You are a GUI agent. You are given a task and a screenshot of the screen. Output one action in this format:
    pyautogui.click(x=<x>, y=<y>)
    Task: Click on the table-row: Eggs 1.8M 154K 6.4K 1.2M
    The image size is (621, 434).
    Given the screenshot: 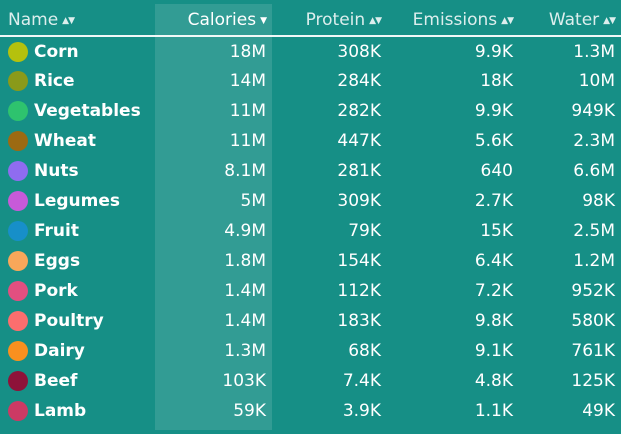 What is the action you would take?
    pyautogui.click(x=310, y=261)
    